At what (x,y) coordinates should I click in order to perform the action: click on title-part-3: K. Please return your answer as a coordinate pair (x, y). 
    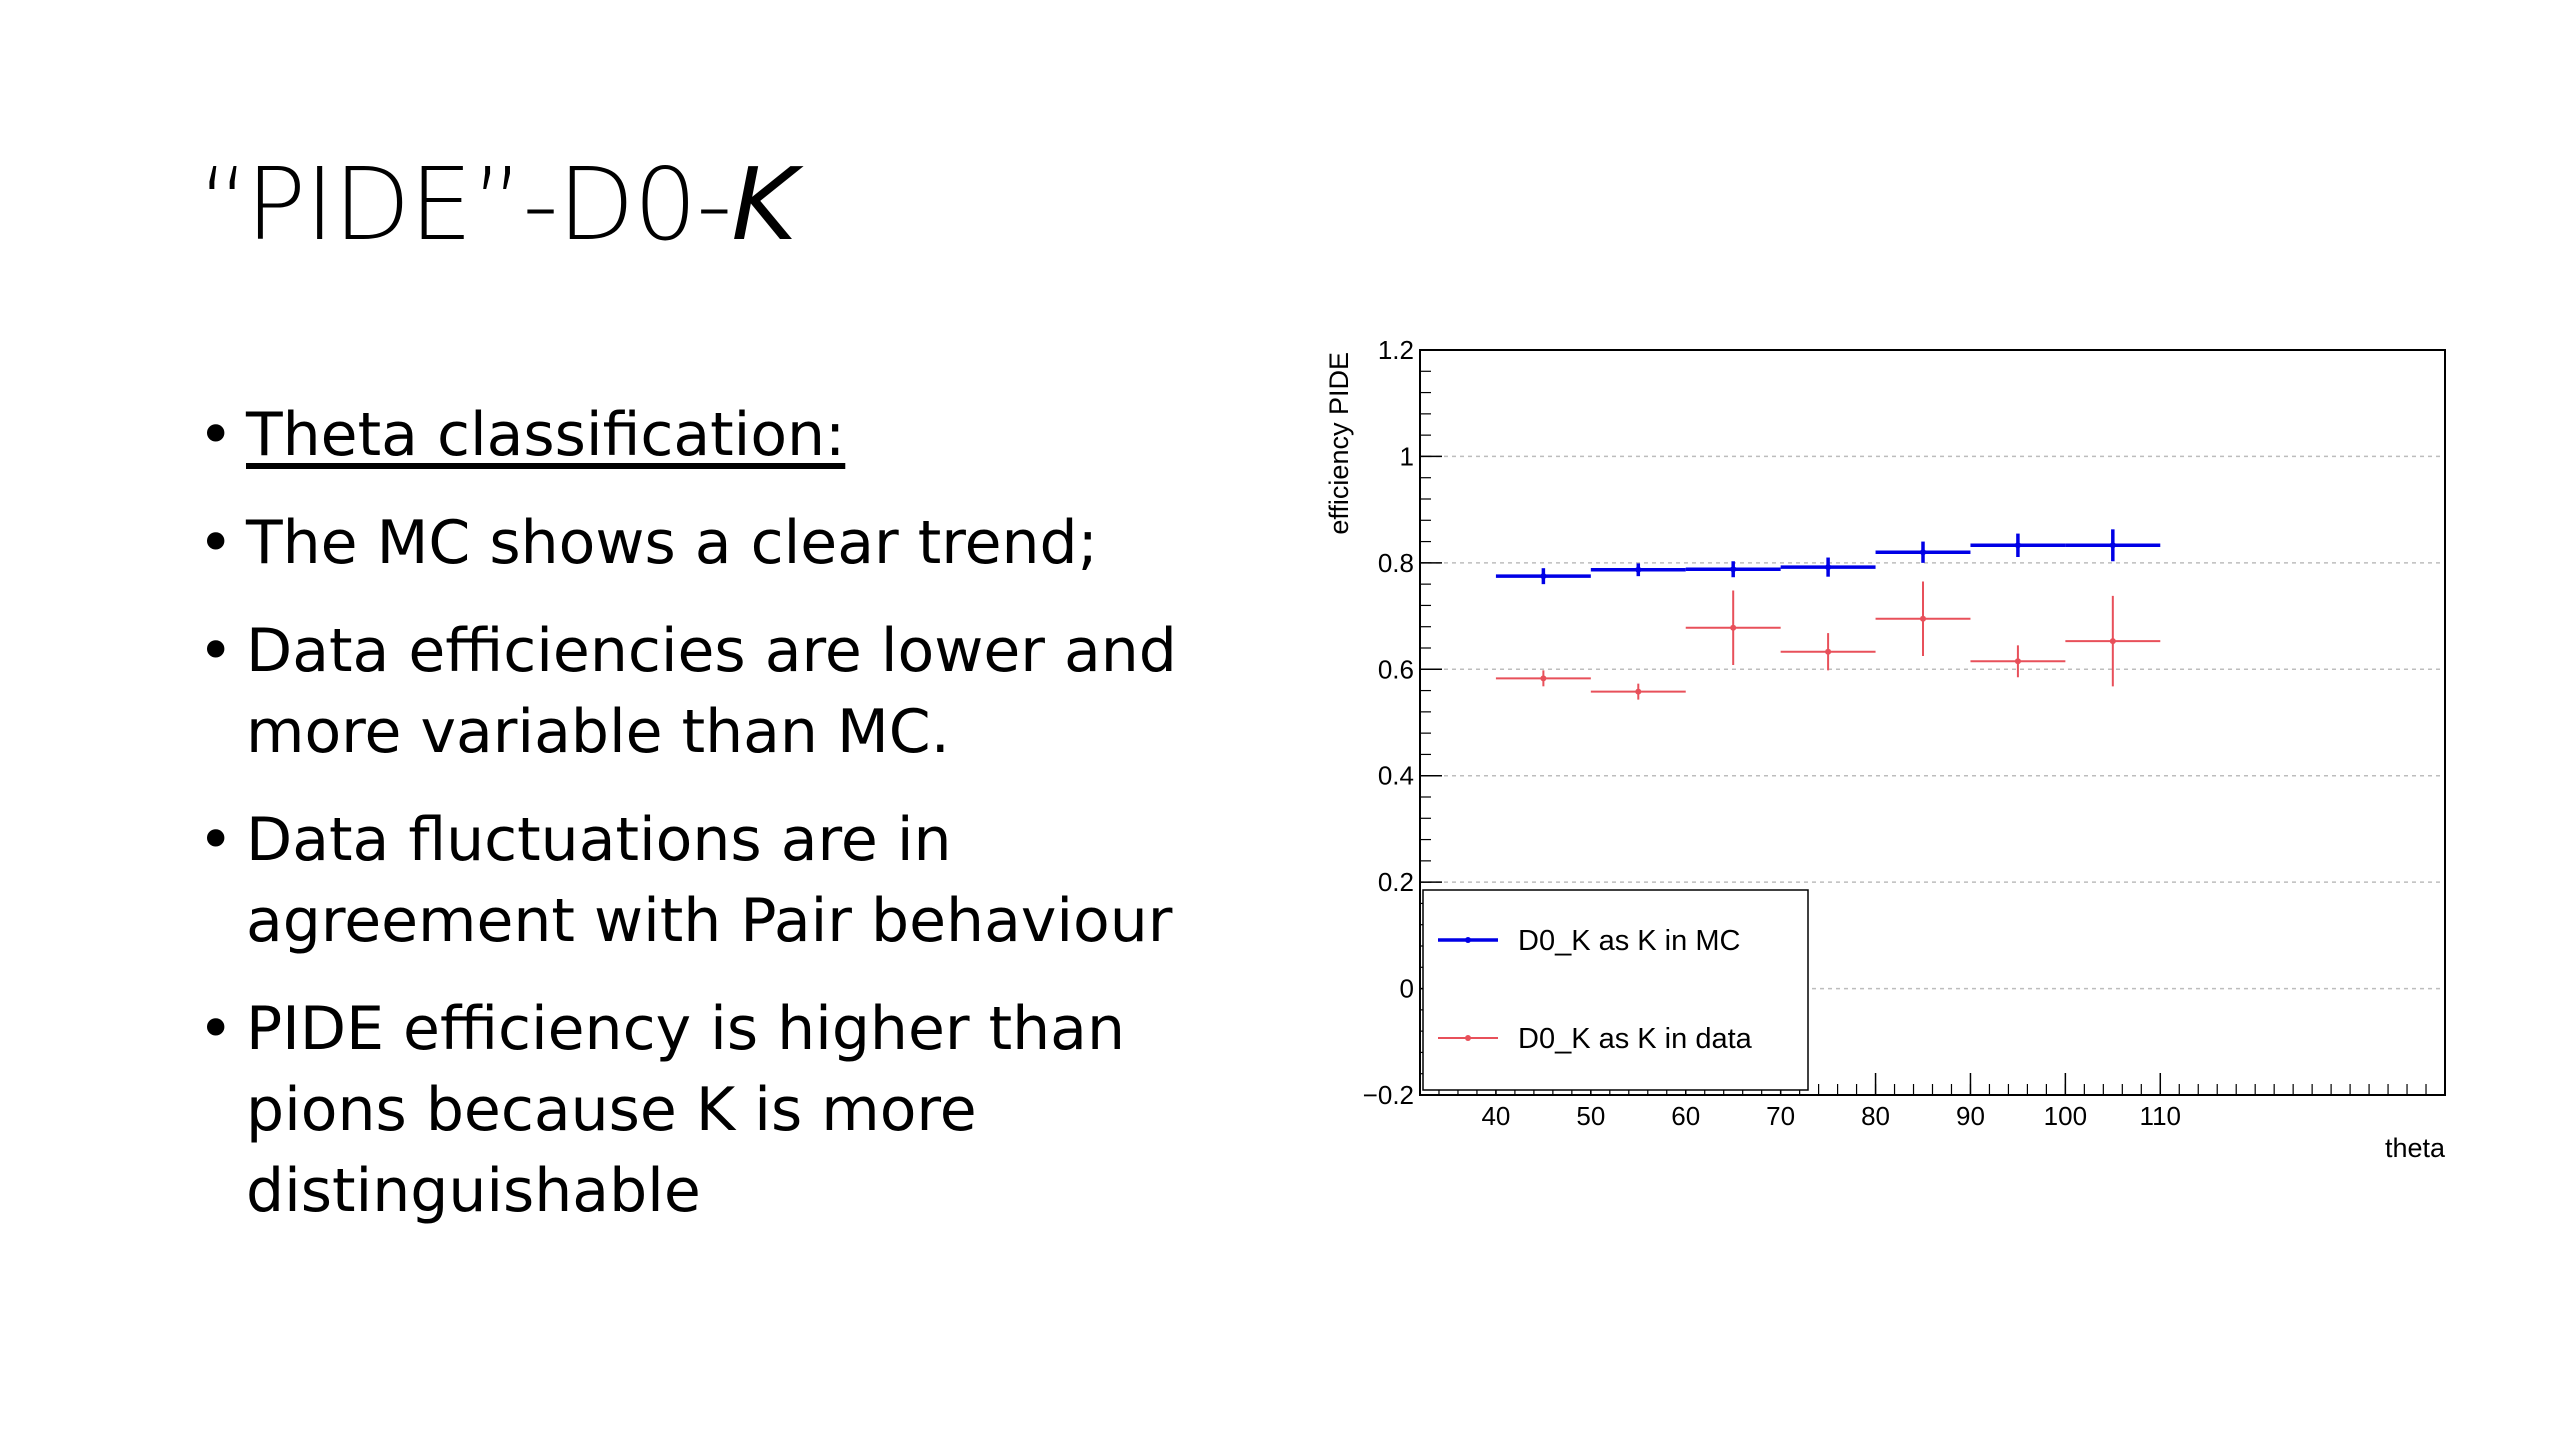
    Looking at the image, I should click on (764, 204).